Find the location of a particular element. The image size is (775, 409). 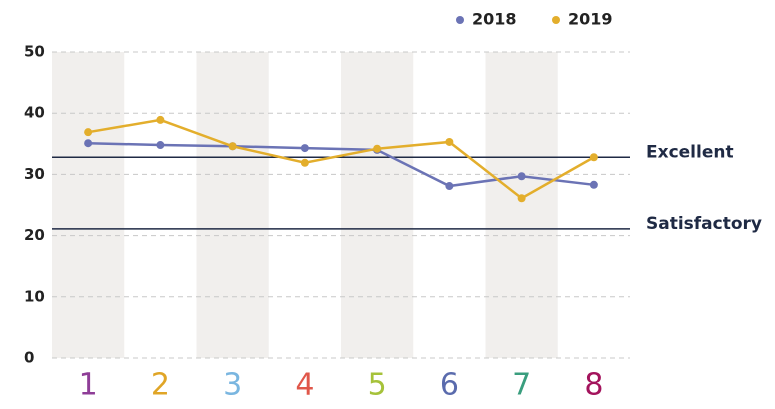

reference-label: Satisfactory is located at coordinates (704, 224).